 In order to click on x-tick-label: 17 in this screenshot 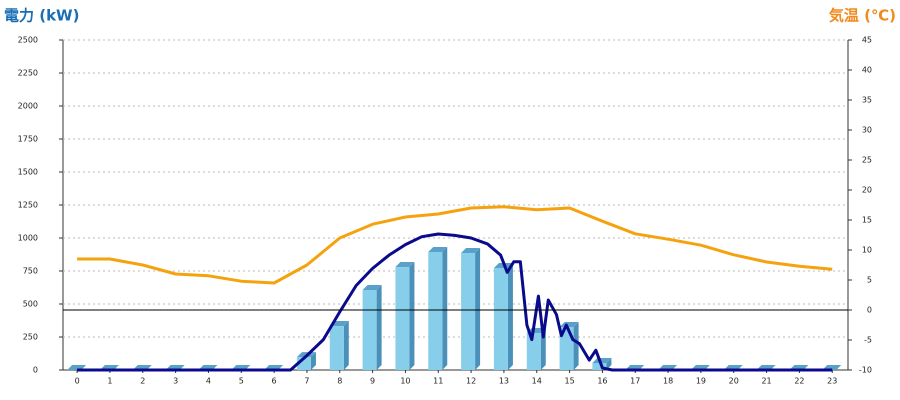, I will do `click(635, 381)`.